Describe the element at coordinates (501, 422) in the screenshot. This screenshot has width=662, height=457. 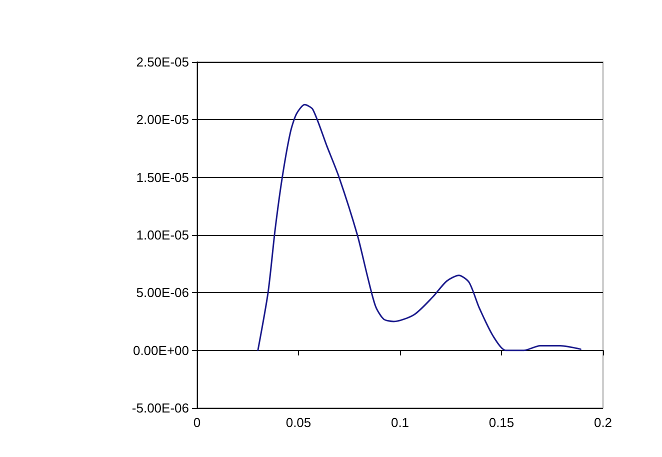
I see `x-tick-label: 0.15` at that location.